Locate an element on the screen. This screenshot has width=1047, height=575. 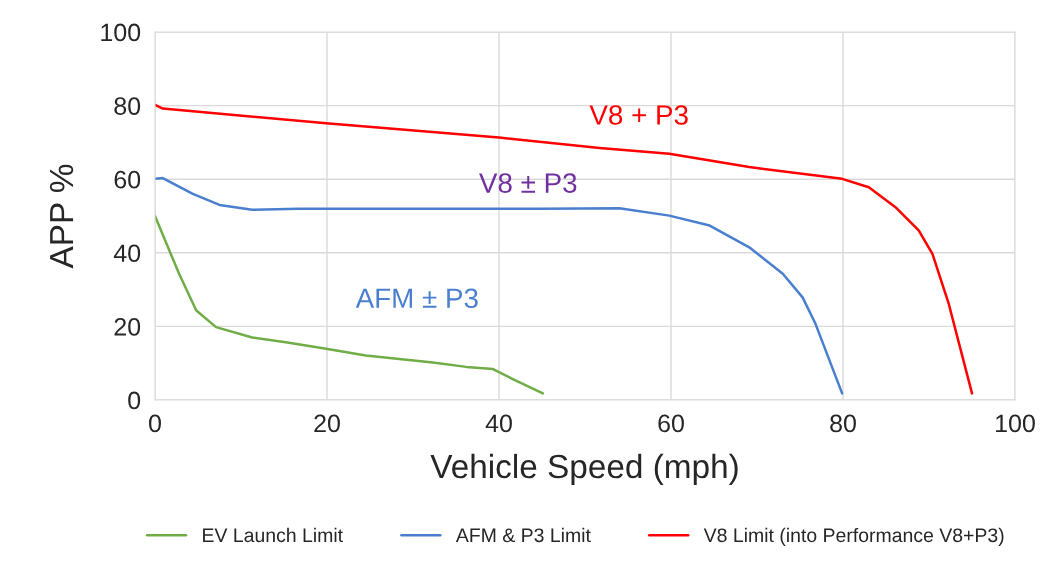
x-tick-label: 100 is located at coordinates (1015, 423).